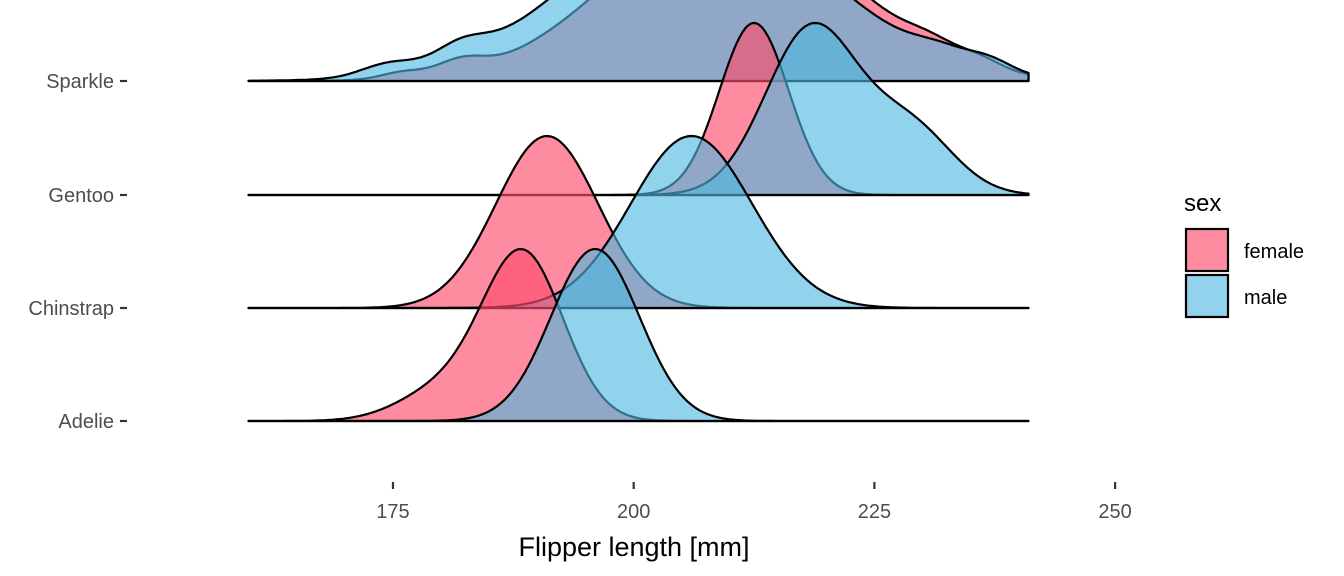 Image resolution: width=1344 pixels, height=576 pixels. I want to click on y-tick-label-sparkle: Sparkle, so click(80, 82).